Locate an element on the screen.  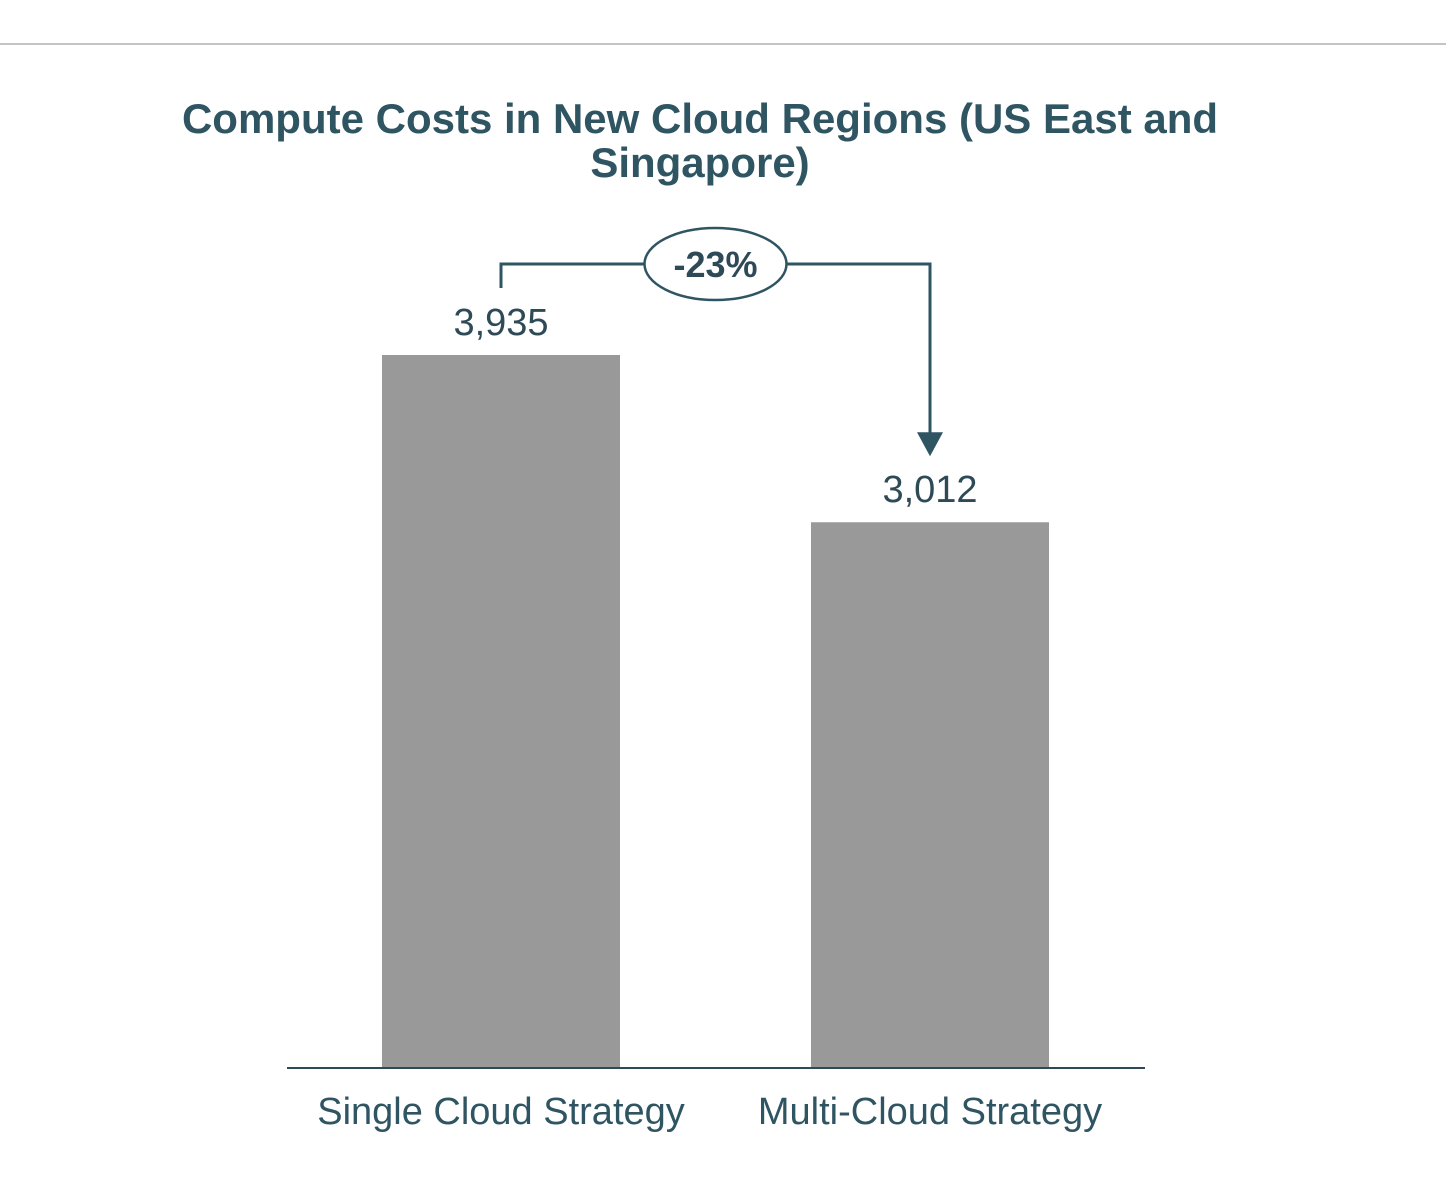
category-label-0: Single Cloud Strategy is located at coordinates (501, 1112).